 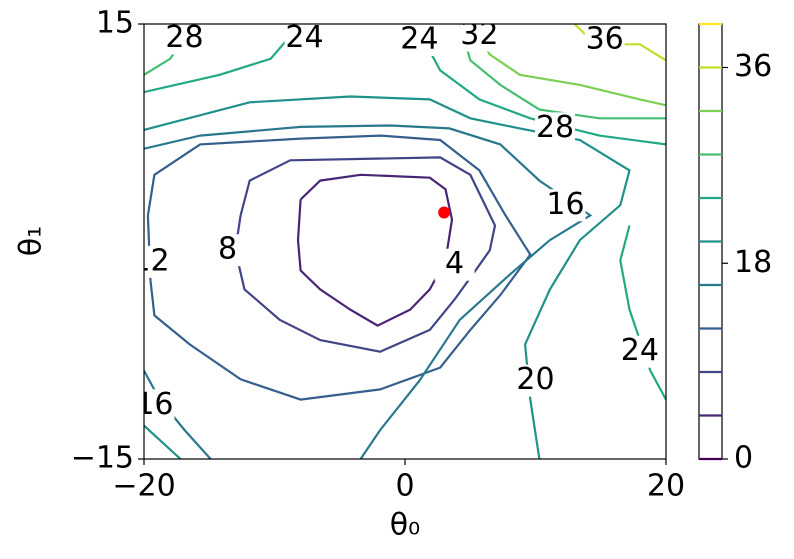 What do you see at coordinates (405, 525) in the screenshot?
I see `x-axis-label: θ₀` at bounding box center [405, 525].